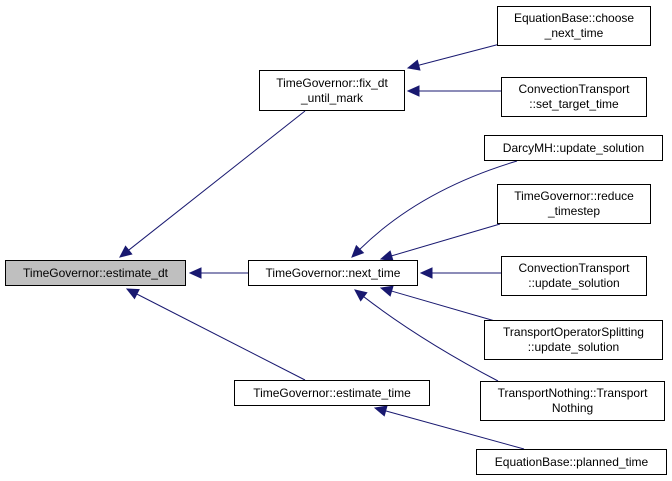 This screenshot has width=672, height=481. I want to click on node-choose-next-time: EquationBase::choose _next_time, so click(574, 26).